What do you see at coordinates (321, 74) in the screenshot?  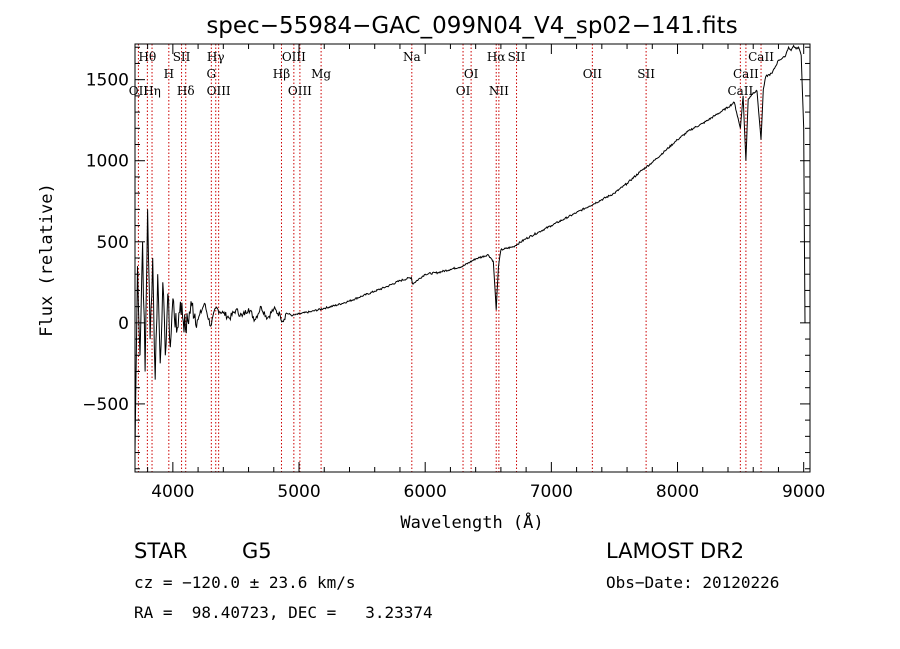 I see `line-label: Mg` at bounding box center [321, 74].